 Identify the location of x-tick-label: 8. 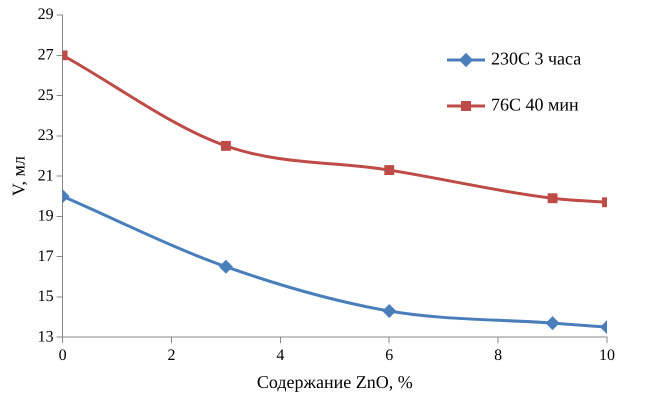
(498, 355).